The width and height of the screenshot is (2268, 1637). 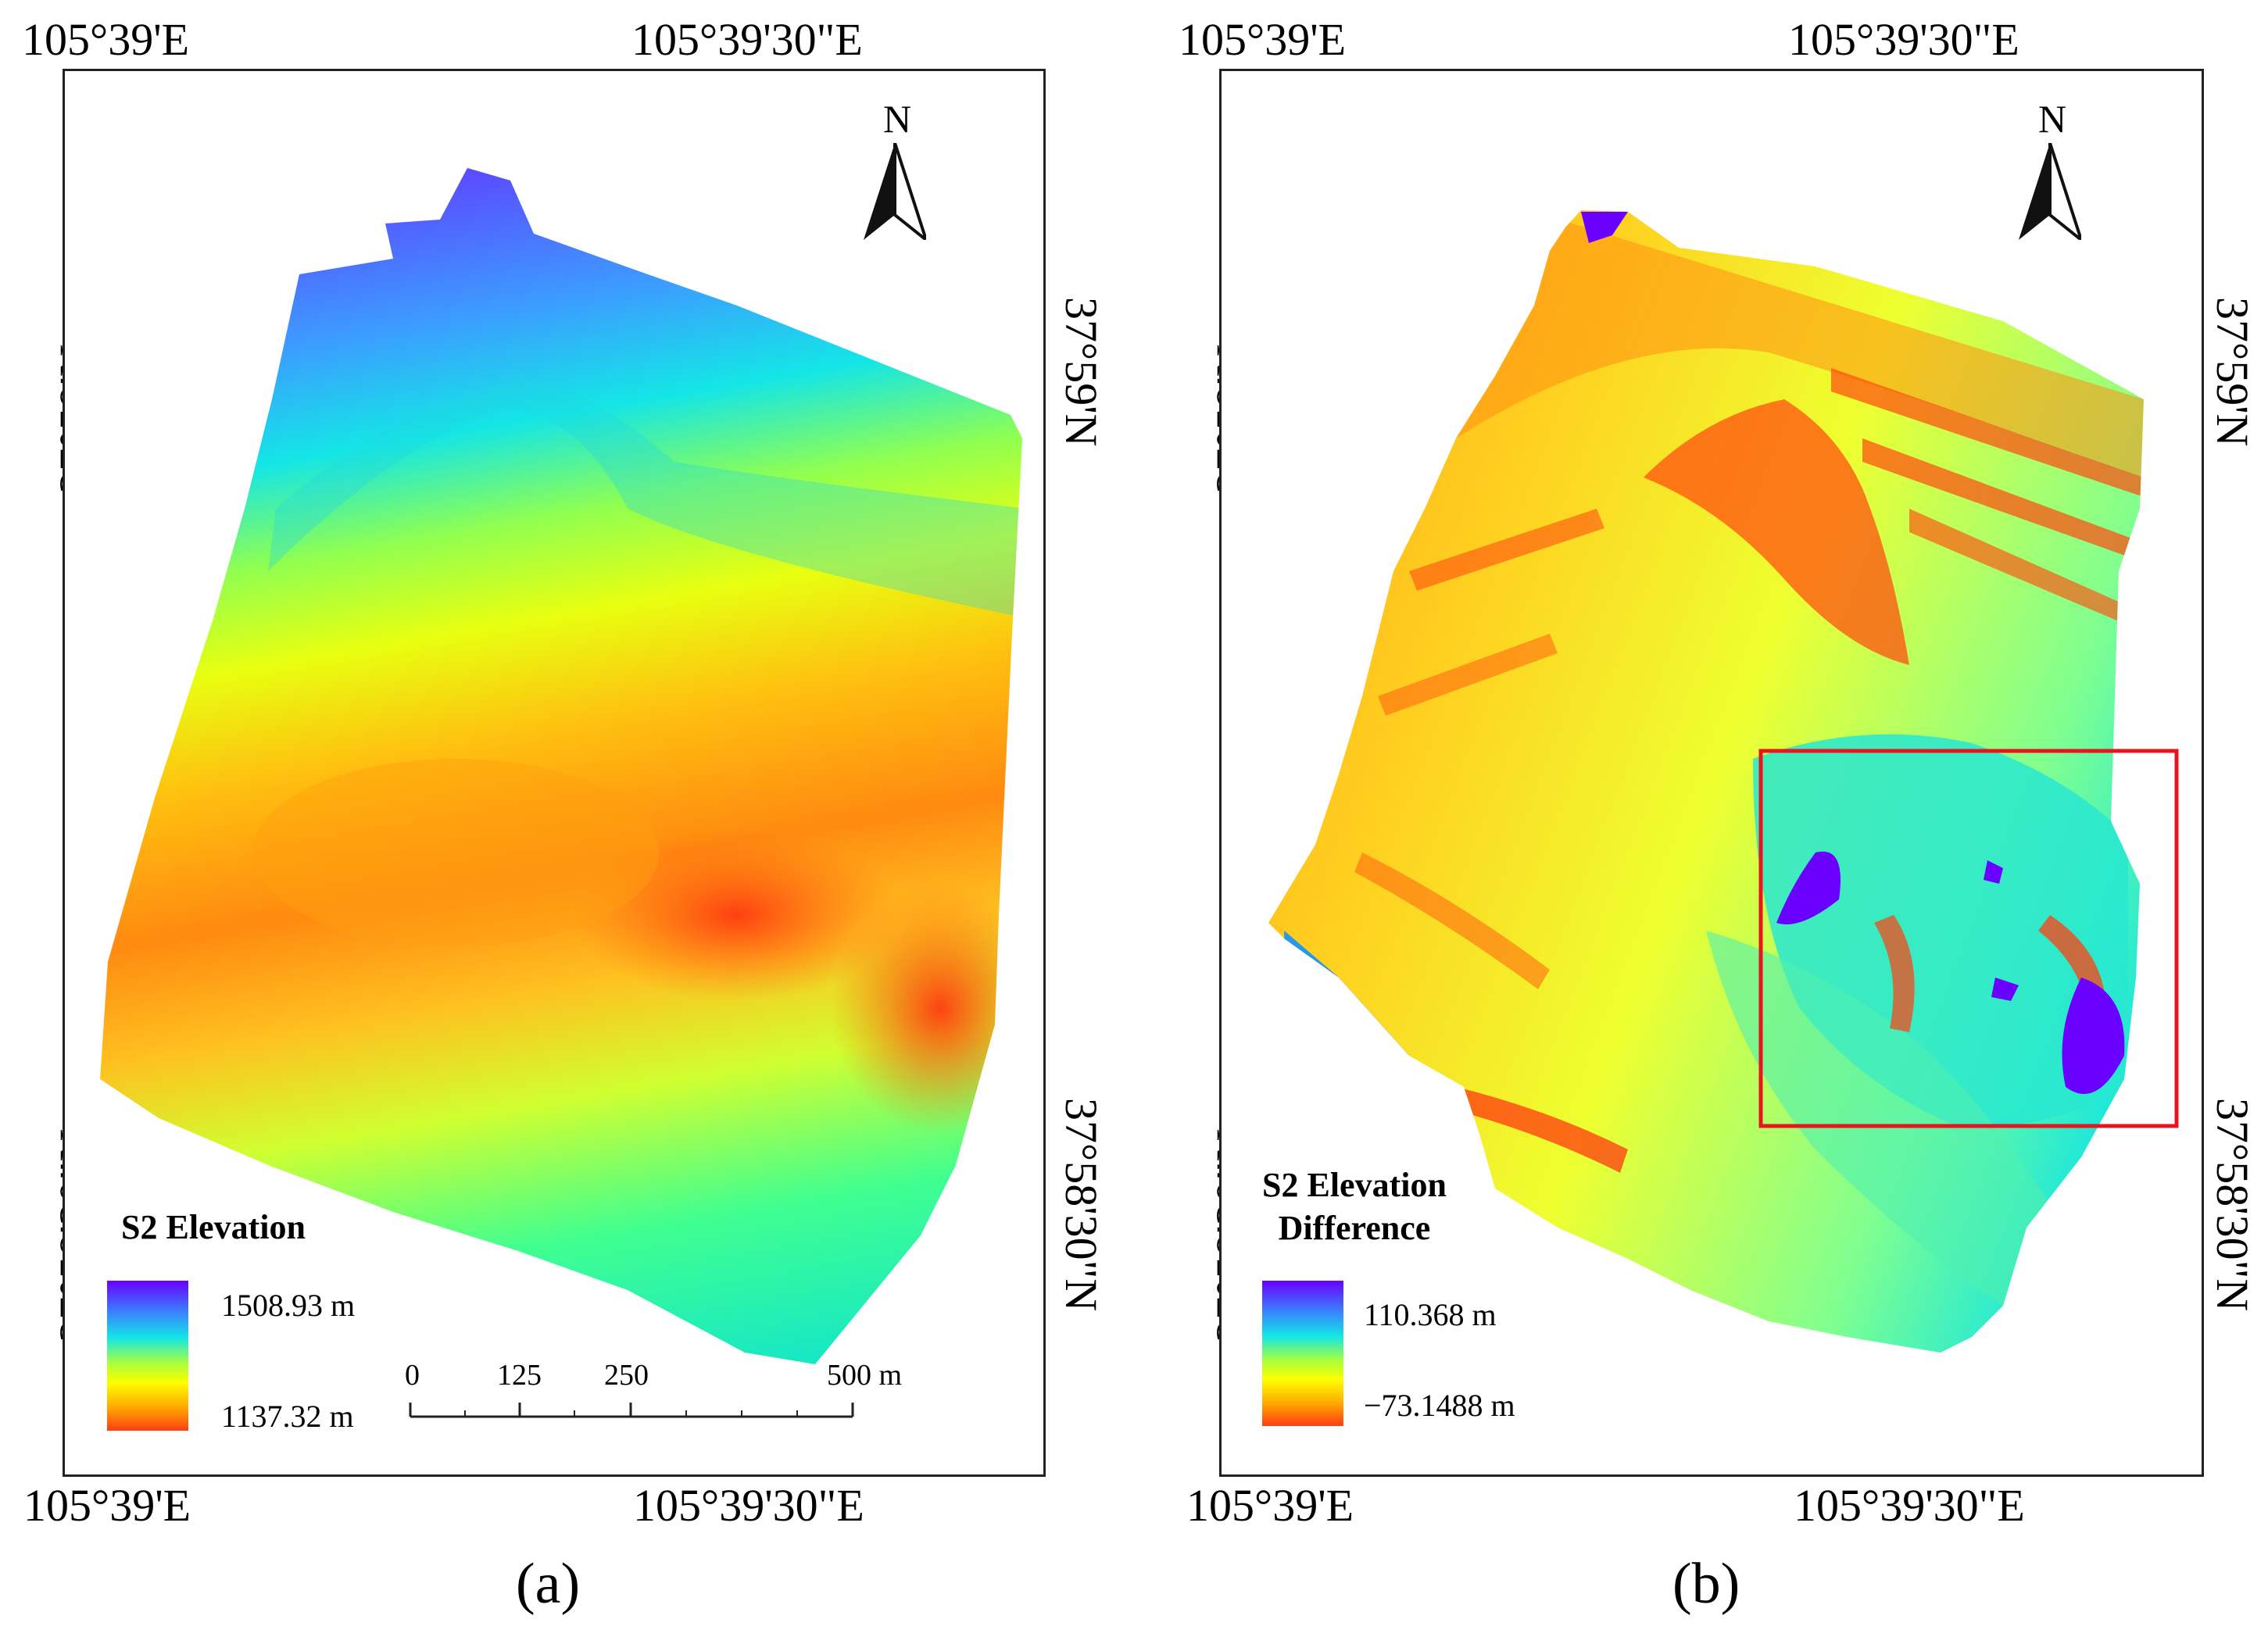 What do you see at coordinates (747, 39) in the screenshot?
I see `a-top-lon-right: 105°39'30"E` at bounding box center [747, 39].